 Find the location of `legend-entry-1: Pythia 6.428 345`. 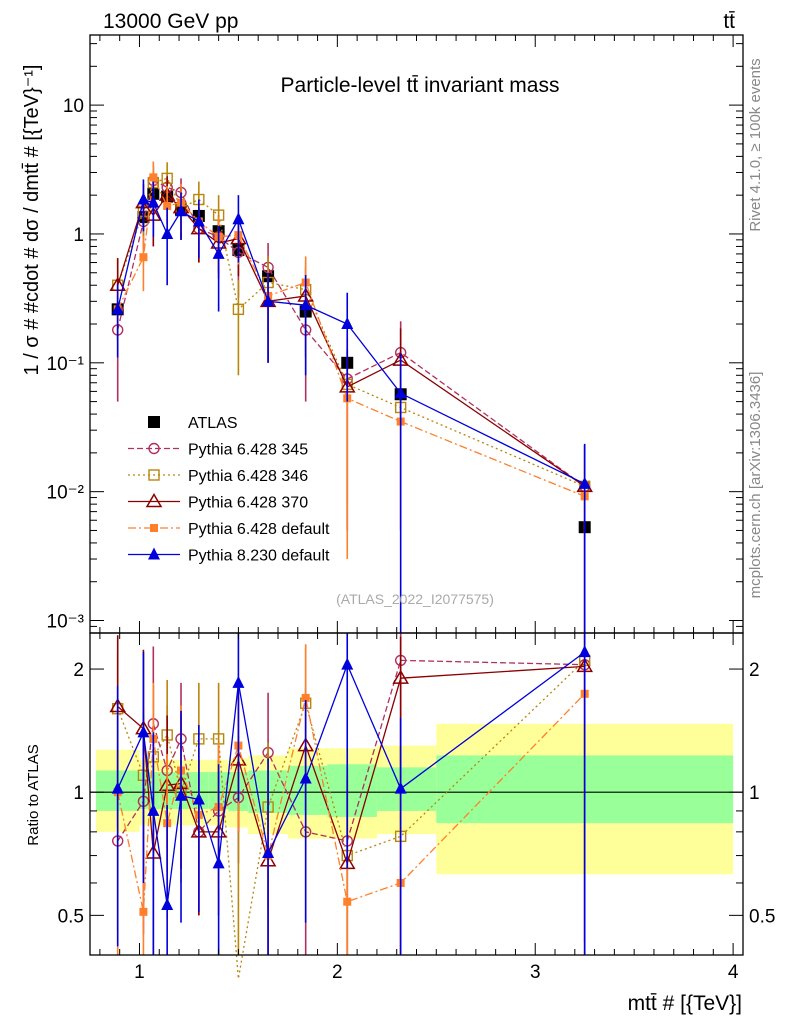

legend-entry-1: Pythia 6.428 345 is located at coordinates (218, 450).